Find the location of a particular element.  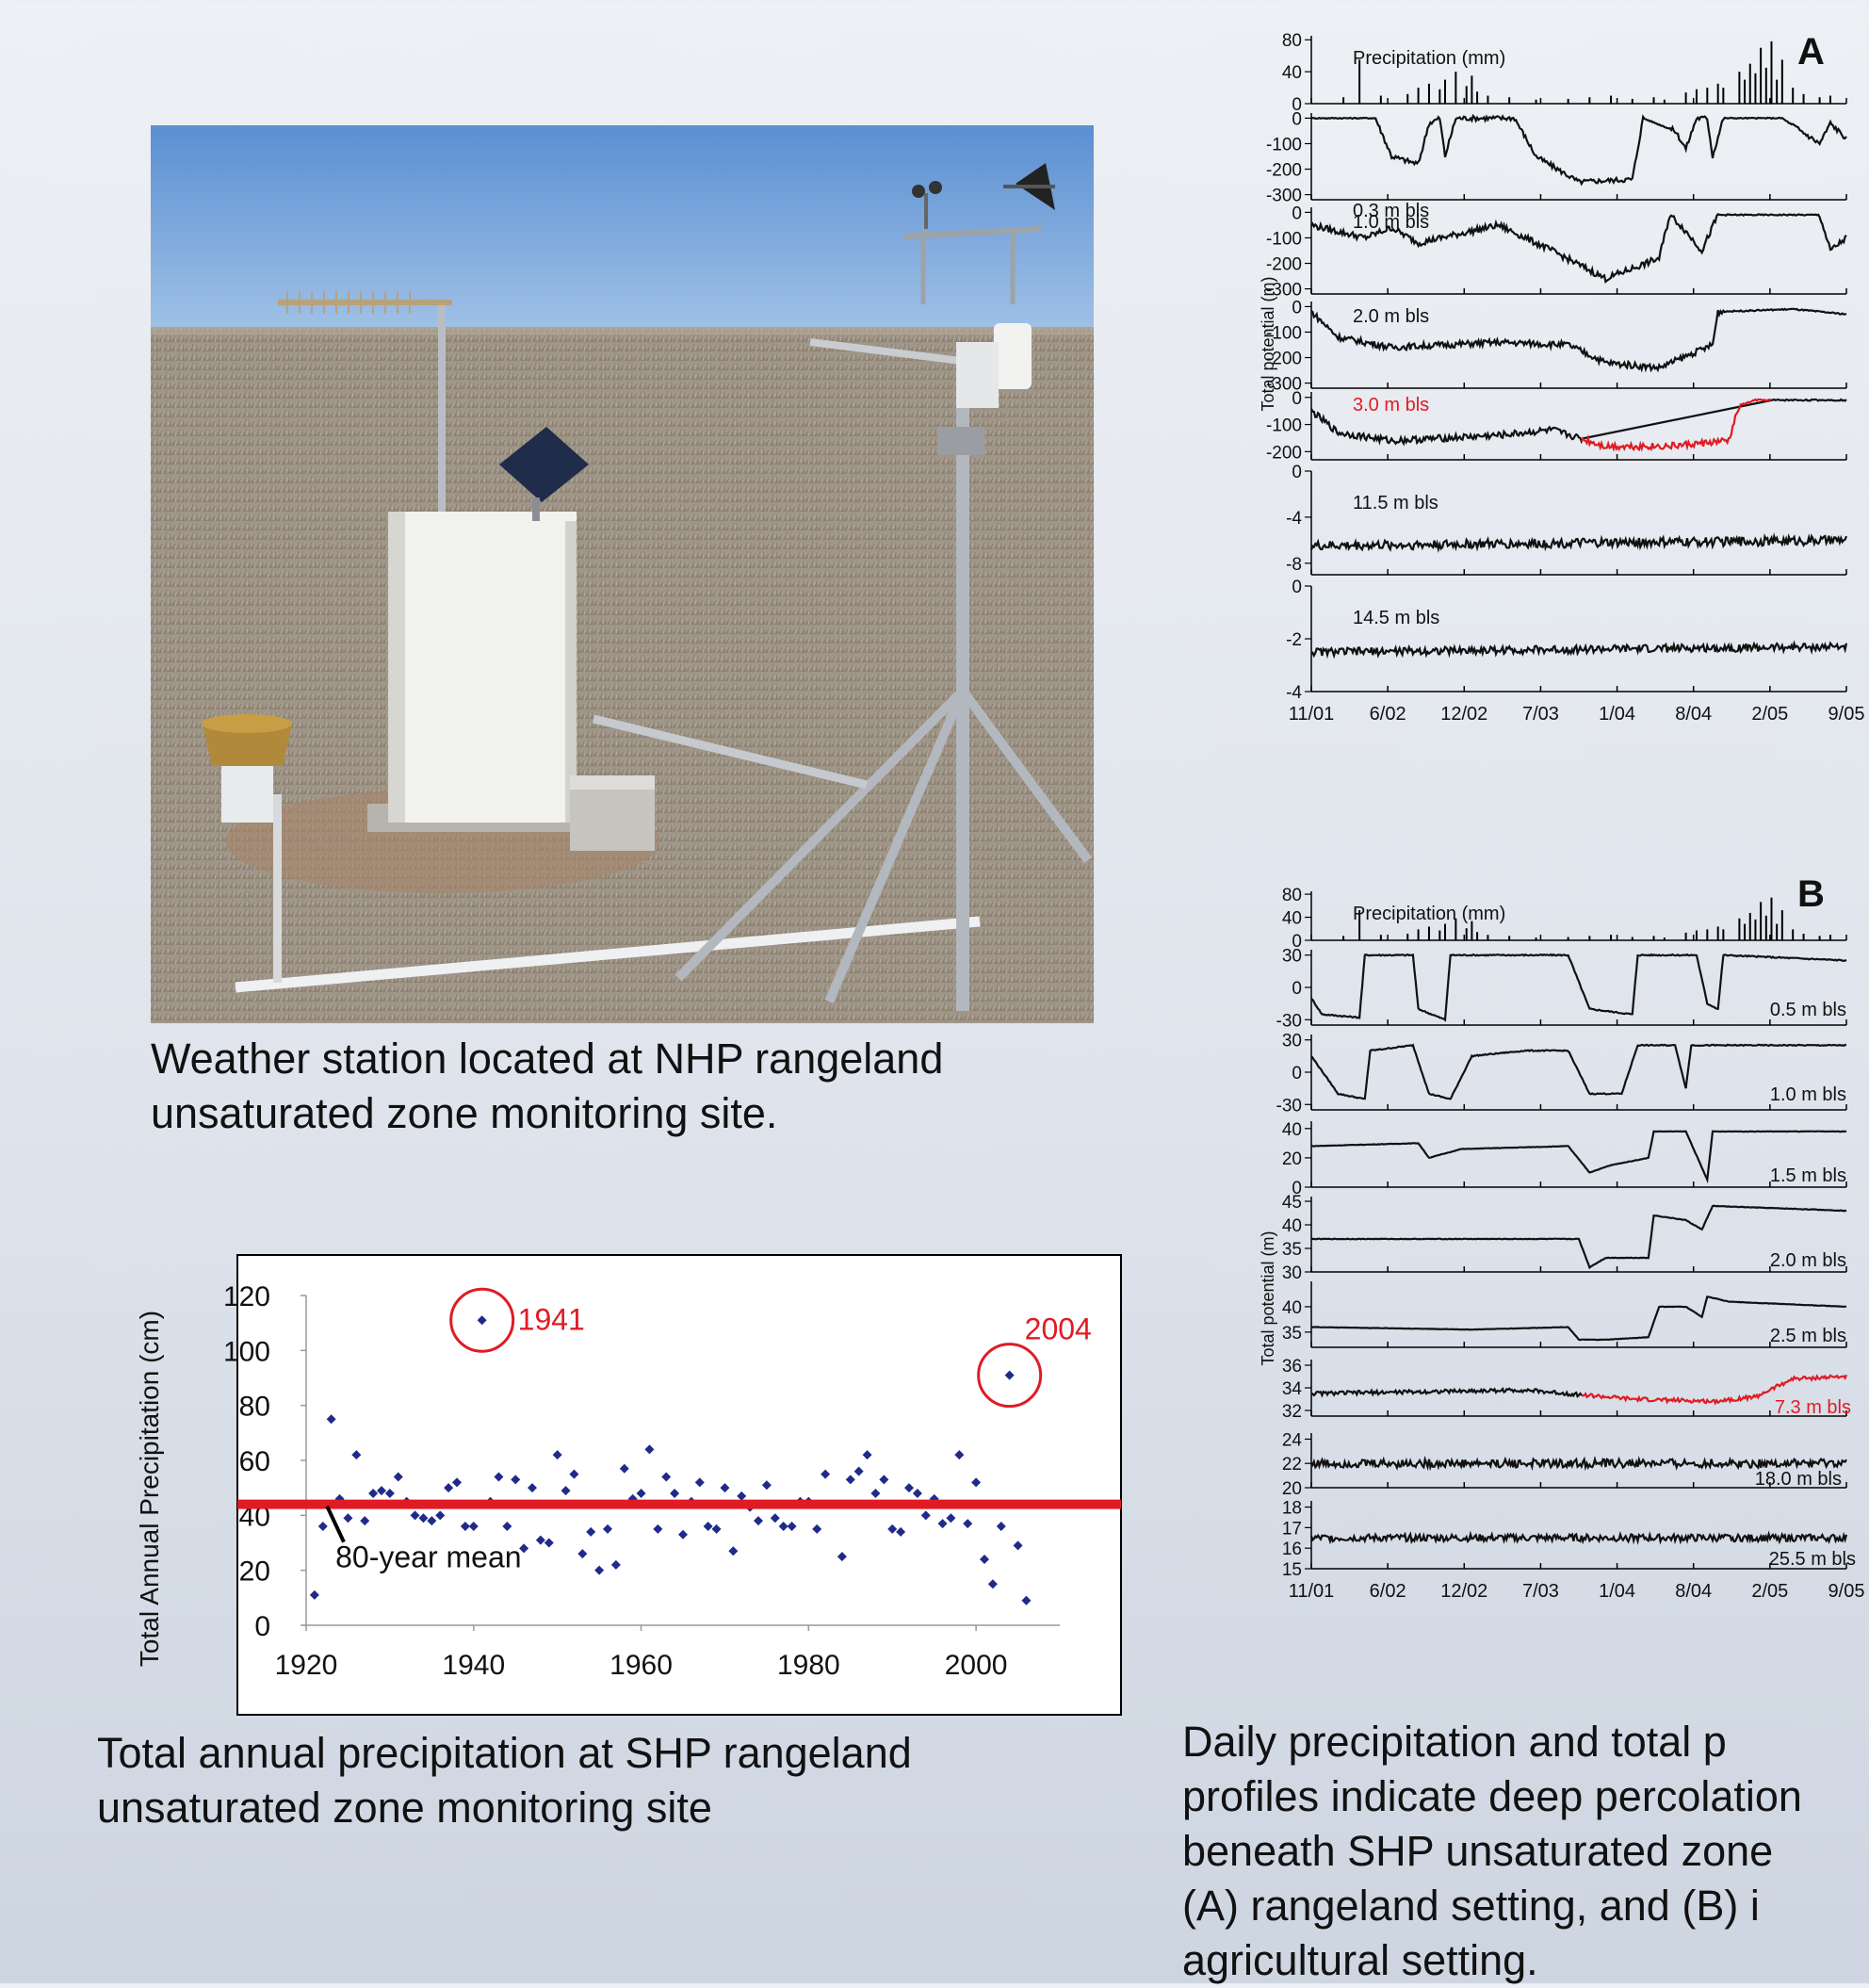

x-tick-label: 8/04 is located at coordinates (1693, 714).